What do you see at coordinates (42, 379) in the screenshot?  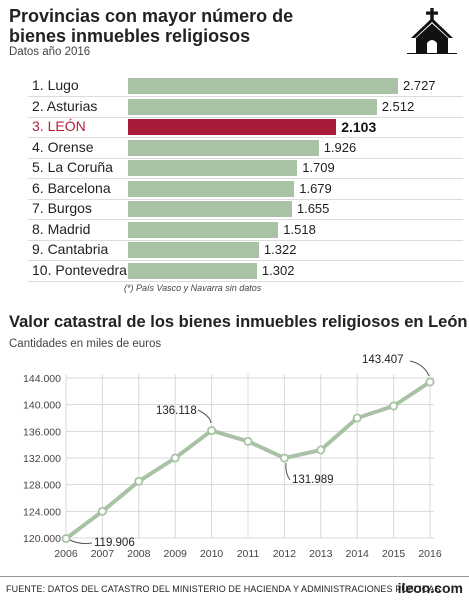 I see `y-tick-label: 144.000` at bounding box center [42, 379].